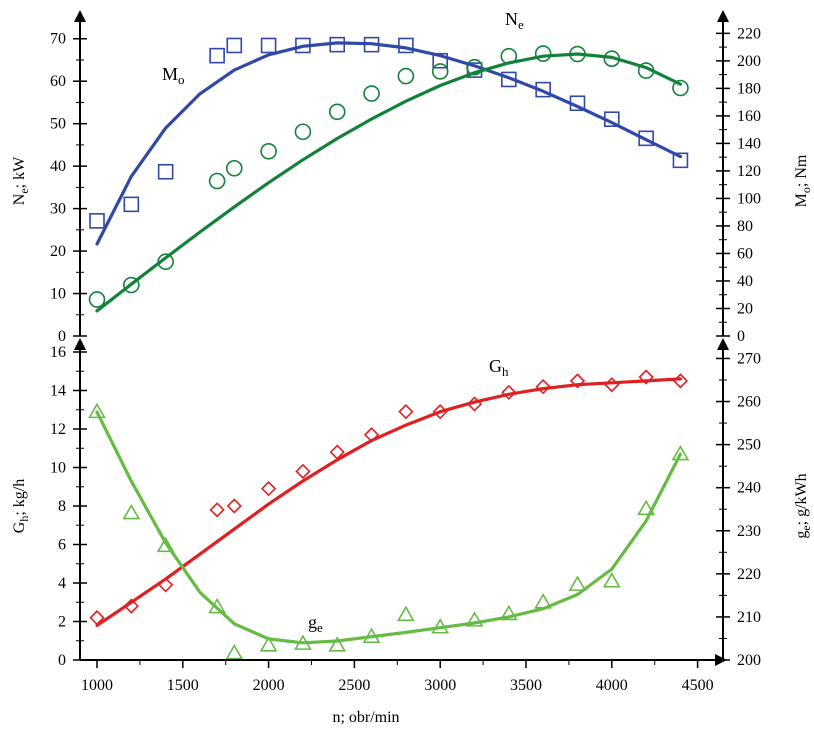 This screenshot has width=814, height=733. I want to click on right-axis-title-sub: e, so click(806, 527).